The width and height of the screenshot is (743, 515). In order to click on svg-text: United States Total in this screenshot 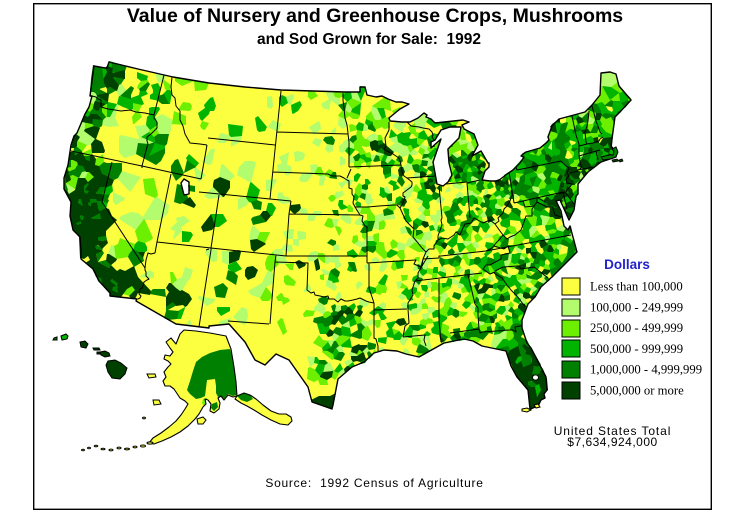, I will do `click(613, 431)`.